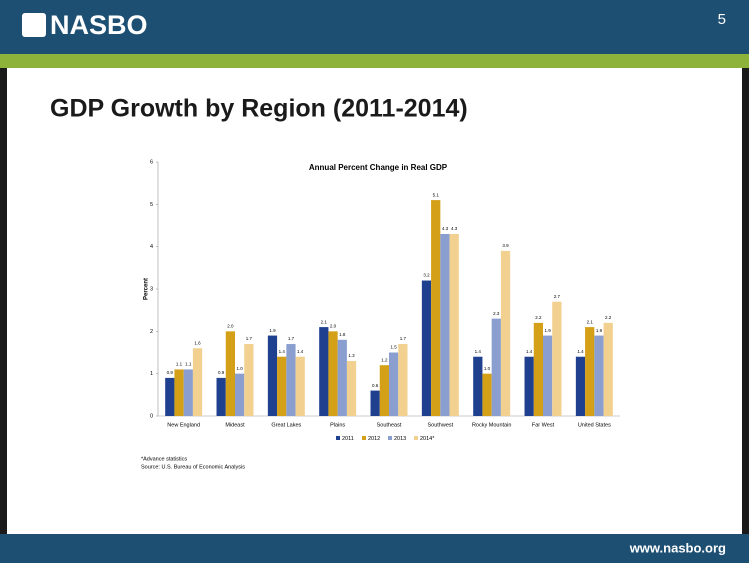 This screenshot has width=749, height=563. I want to click on x-tick-label: New England, so click(183, 425).